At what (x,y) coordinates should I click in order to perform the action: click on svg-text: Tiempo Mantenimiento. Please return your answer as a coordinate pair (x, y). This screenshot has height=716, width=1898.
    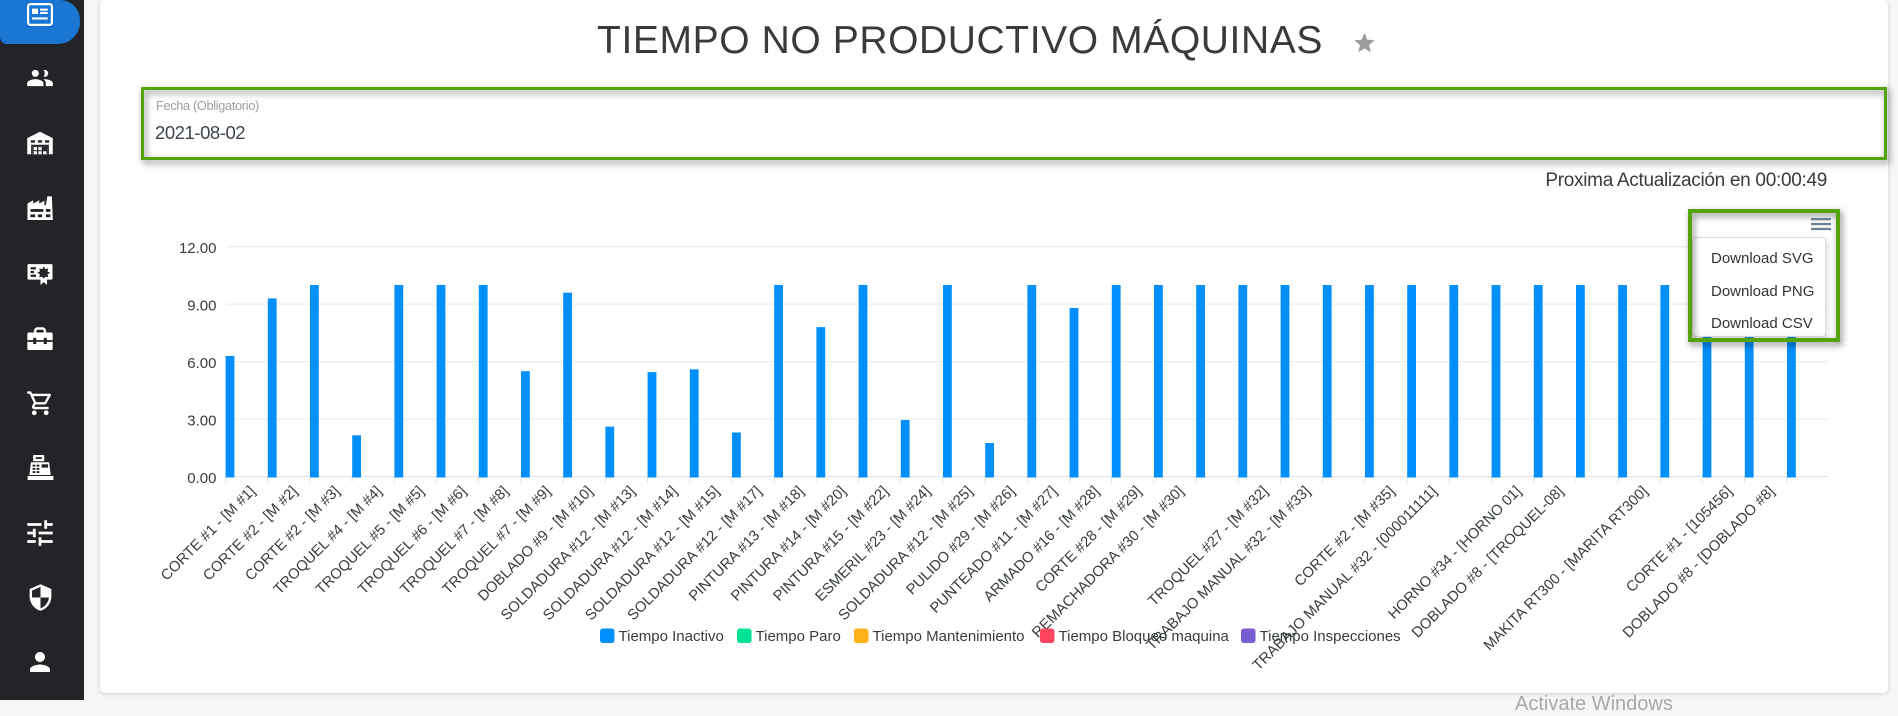
    Looking at the image, I should click on (949, 636).